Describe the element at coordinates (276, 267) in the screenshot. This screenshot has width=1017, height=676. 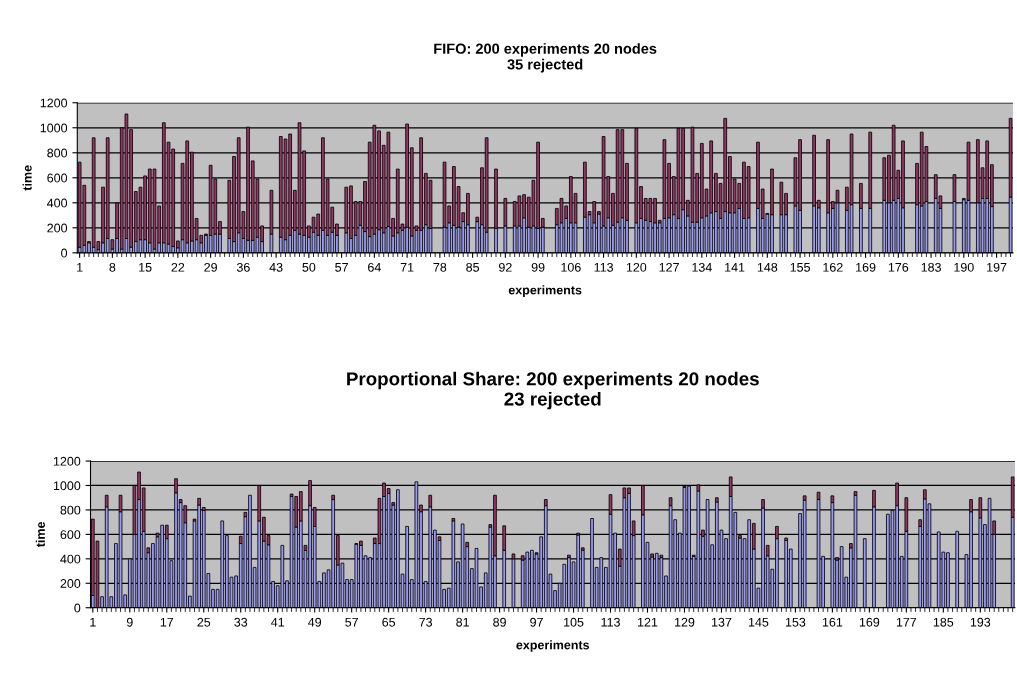
I see `x-tick-label: 43` at that location.